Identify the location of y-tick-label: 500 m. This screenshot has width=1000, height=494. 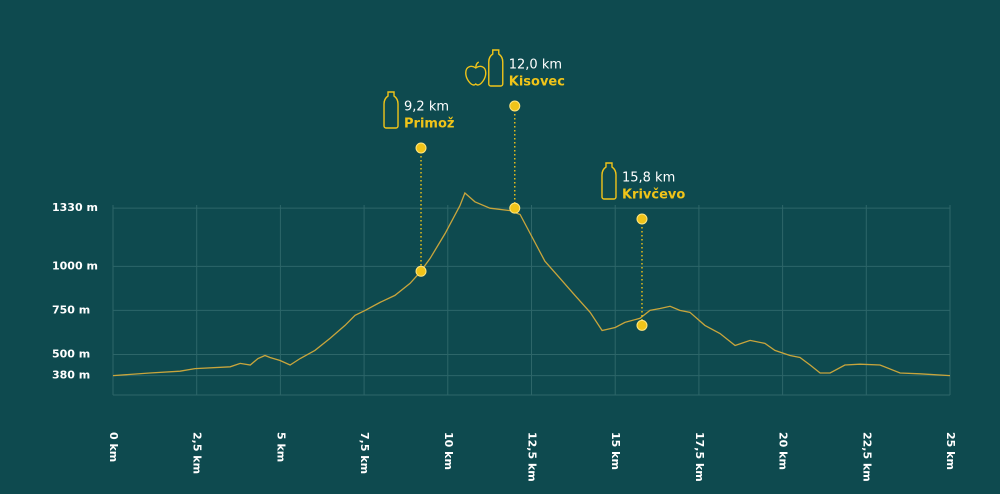
(71, 353).